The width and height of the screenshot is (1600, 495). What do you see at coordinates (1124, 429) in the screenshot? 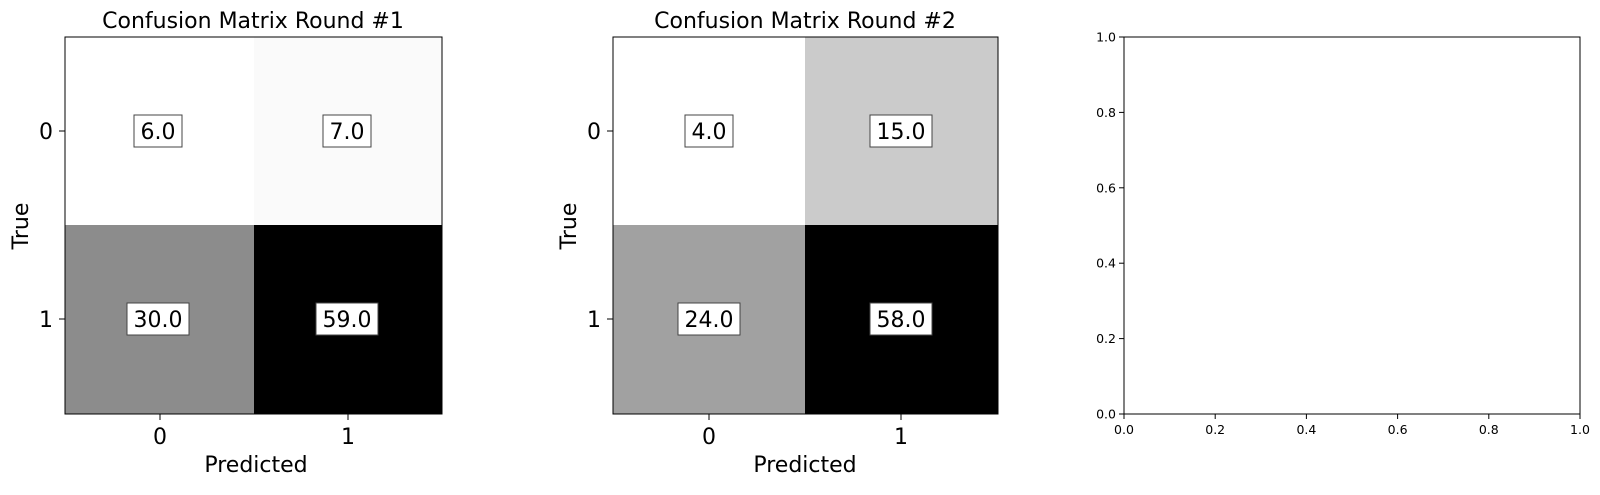
I see `x-tick-label-3-0: 0.0` at bounding box center [1124, 429].